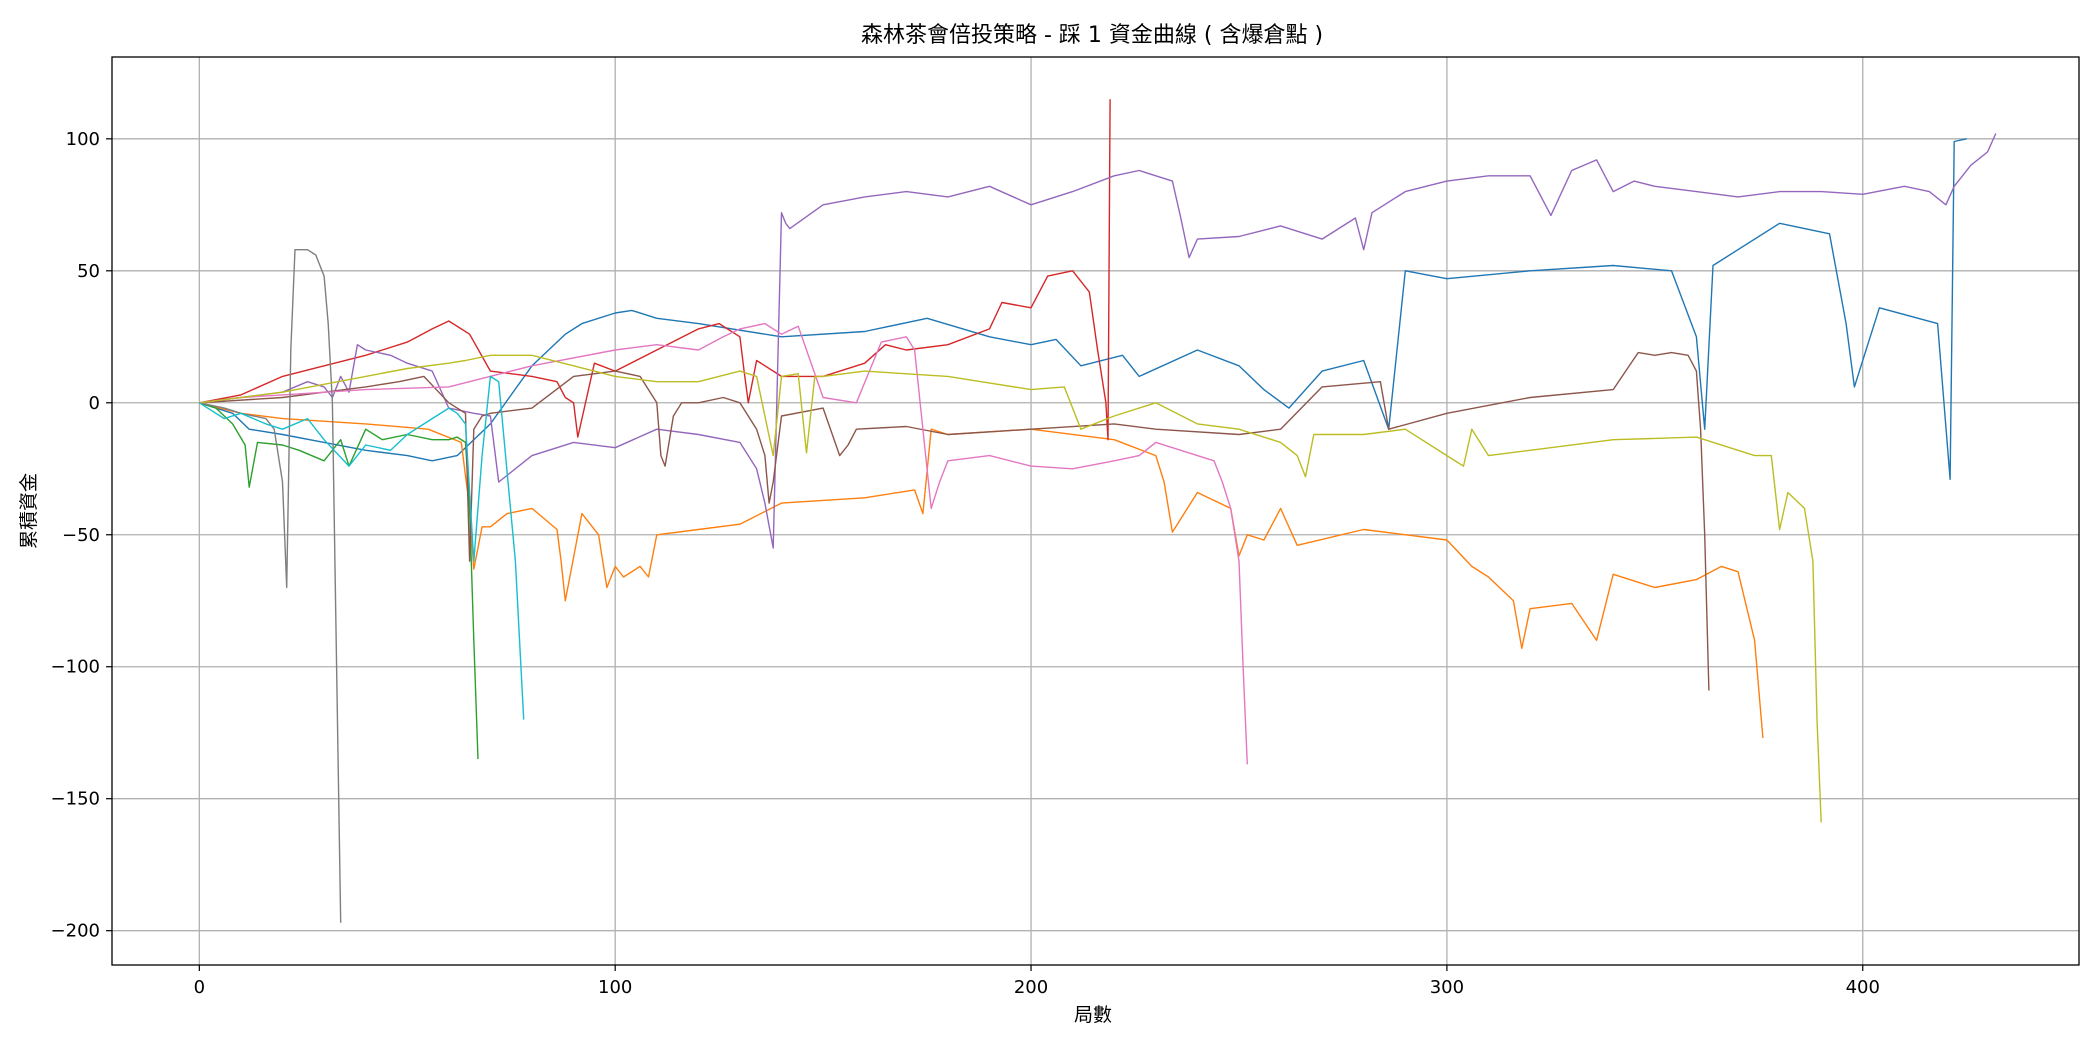 The width and height of the screenshot is (2100, 1050). I want to click on y-tick-label: −50, so click(81, 535).